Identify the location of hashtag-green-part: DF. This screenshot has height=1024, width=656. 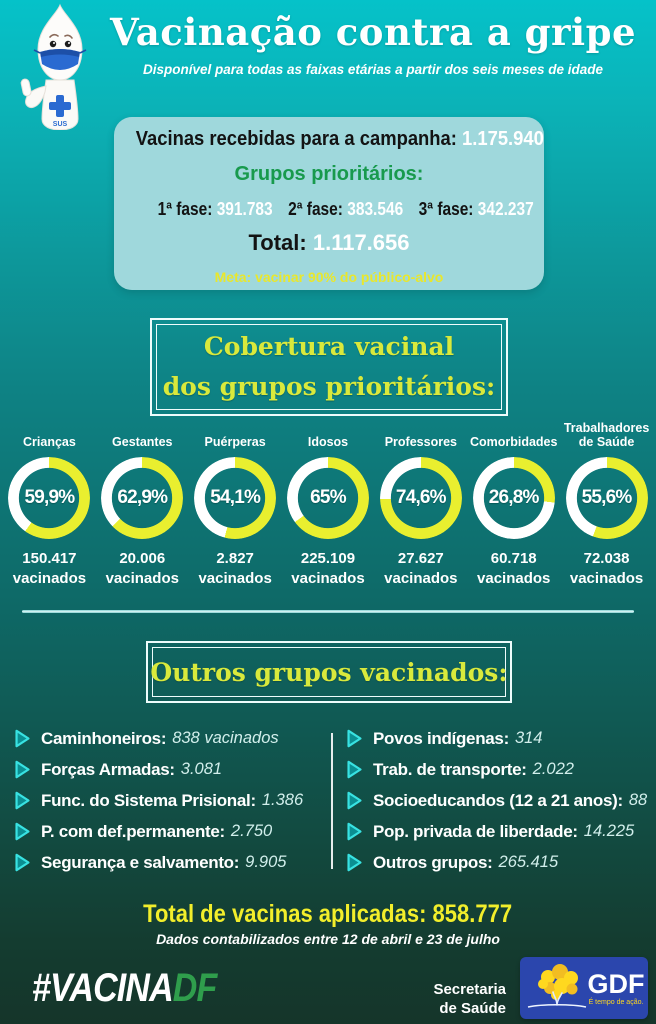
(194, 988).